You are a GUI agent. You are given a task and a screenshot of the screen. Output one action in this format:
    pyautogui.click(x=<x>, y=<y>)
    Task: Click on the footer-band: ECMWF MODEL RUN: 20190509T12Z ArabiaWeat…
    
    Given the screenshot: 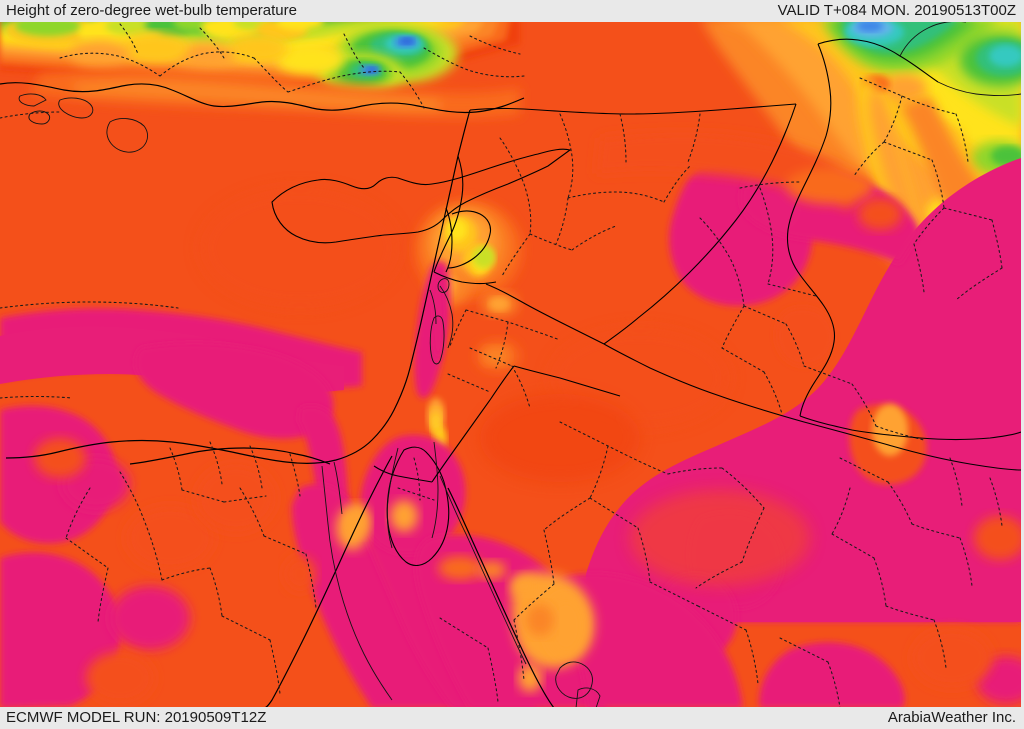 What is the action you would take?
    pyautogui.click(x=512, y=718)
    